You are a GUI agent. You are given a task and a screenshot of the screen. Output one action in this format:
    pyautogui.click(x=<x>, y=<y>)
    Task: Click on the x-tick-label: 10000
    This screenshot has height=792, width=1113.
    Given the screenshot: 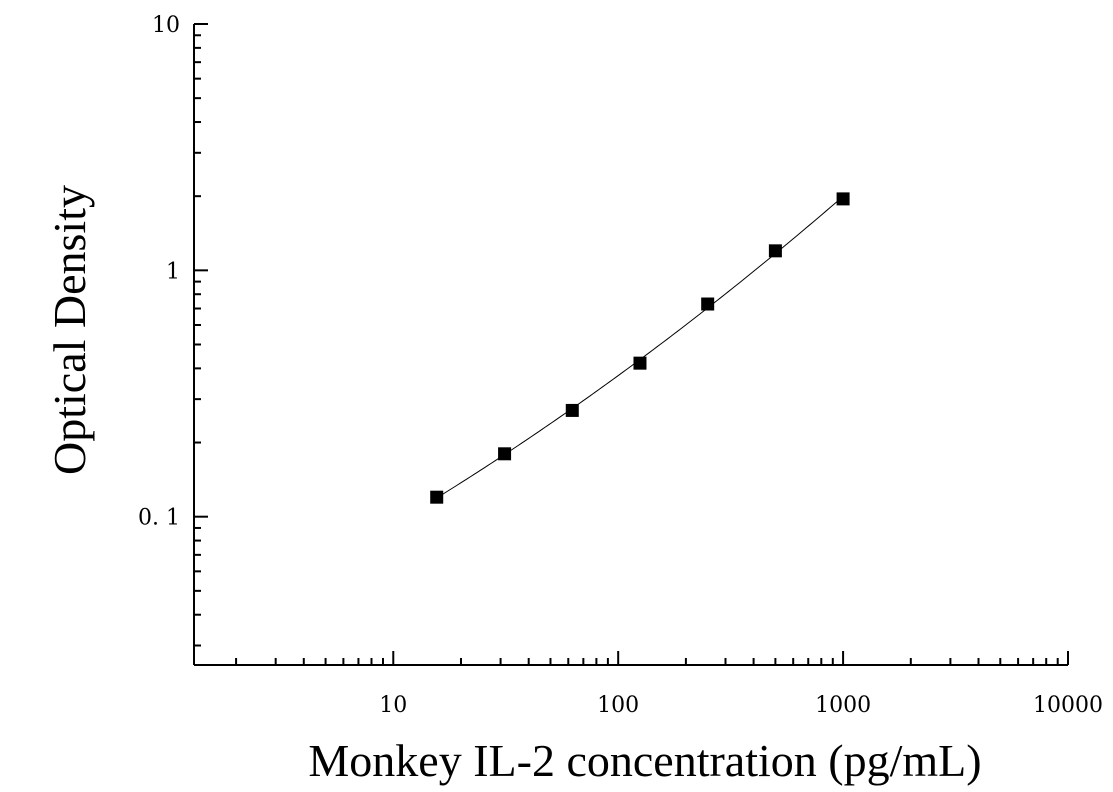 What is the action you would take?
    pyautogui.click(x=1068, y=705)
    